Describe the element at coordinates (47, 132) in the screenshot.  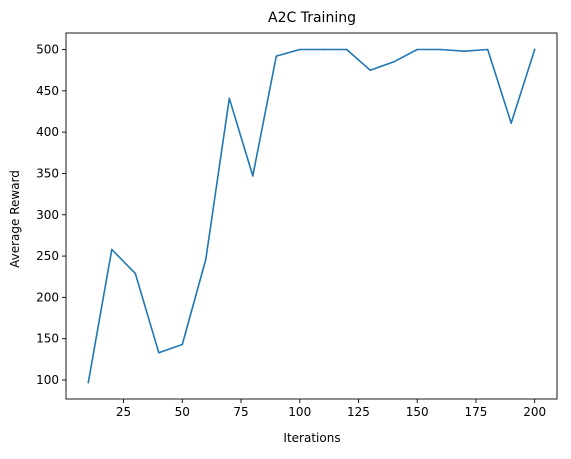
I see `y-tick-label: 400` at that location.